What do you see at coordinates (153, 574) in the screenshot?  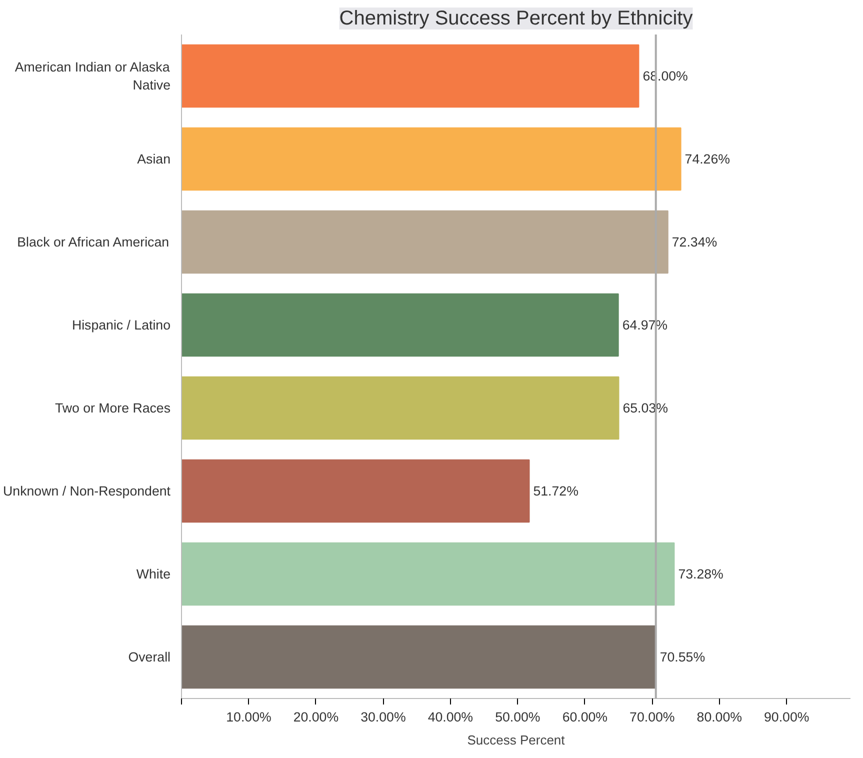 I see `y-tick-label: White` at bounding box center [153, 574].